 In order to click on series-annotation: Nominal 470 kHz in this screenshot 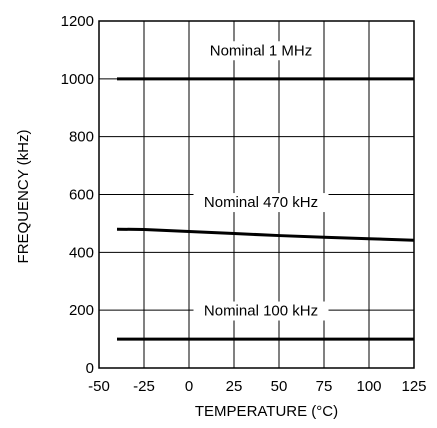, I will do `click(261, 202)`.